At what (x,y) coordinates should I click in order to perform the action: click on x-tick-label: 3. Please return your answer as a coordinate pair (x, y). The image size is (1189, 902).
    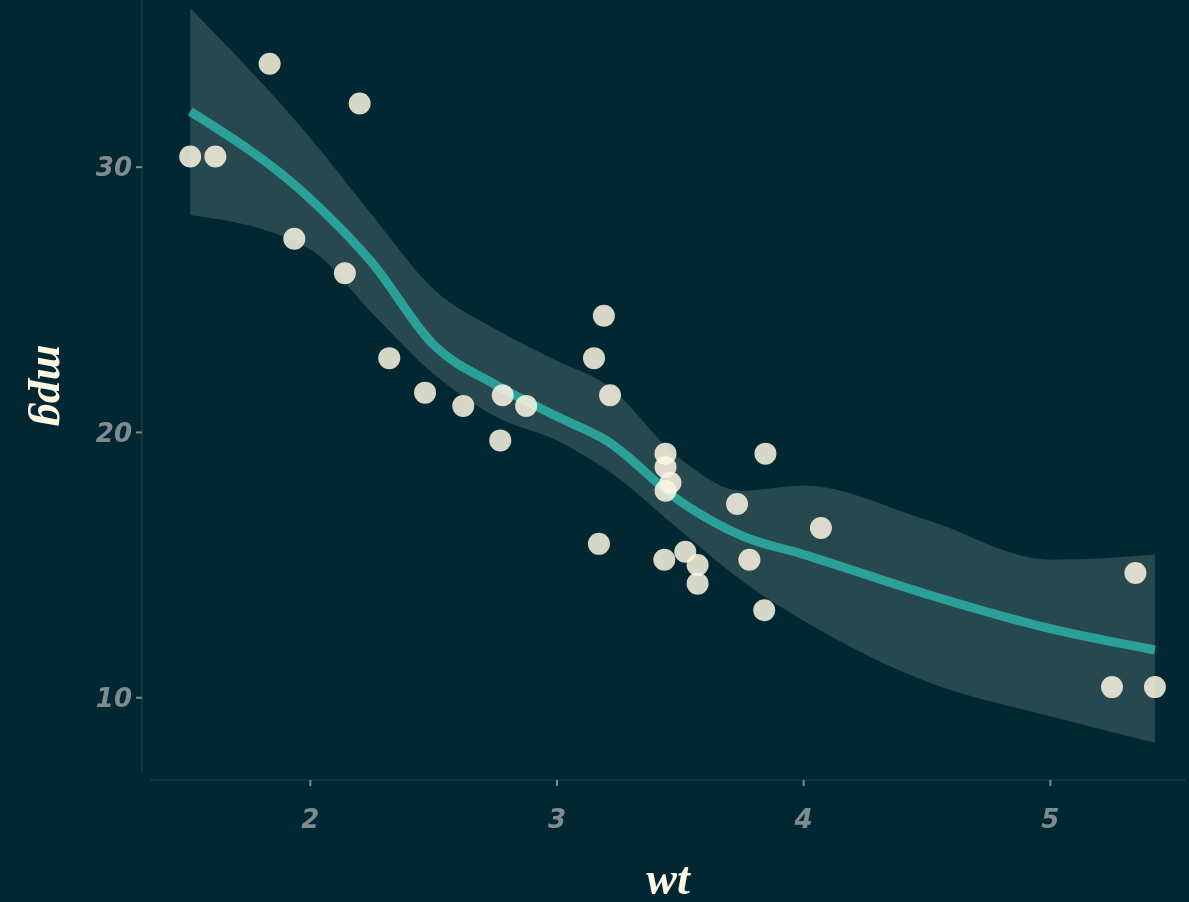
    Looking at the image, I should click on (557, 819).